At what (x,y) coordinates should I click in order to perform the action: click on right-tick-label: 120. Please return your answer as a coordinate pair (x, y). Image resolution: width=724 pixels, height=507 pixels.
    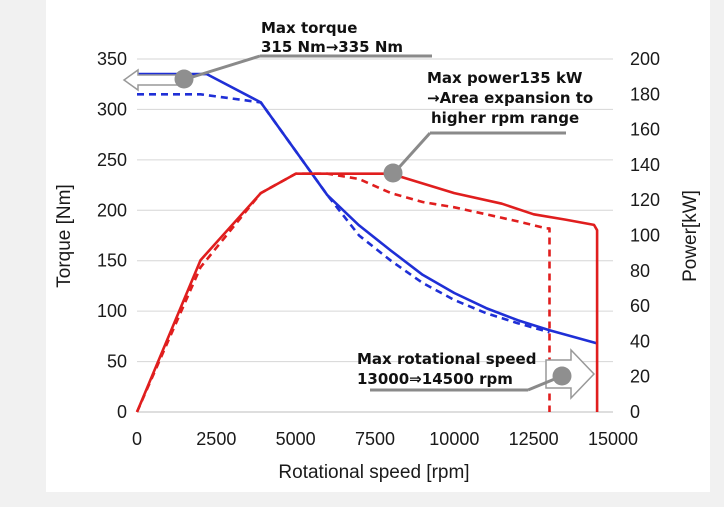
    Looking at the image, I should click on (645, 200).